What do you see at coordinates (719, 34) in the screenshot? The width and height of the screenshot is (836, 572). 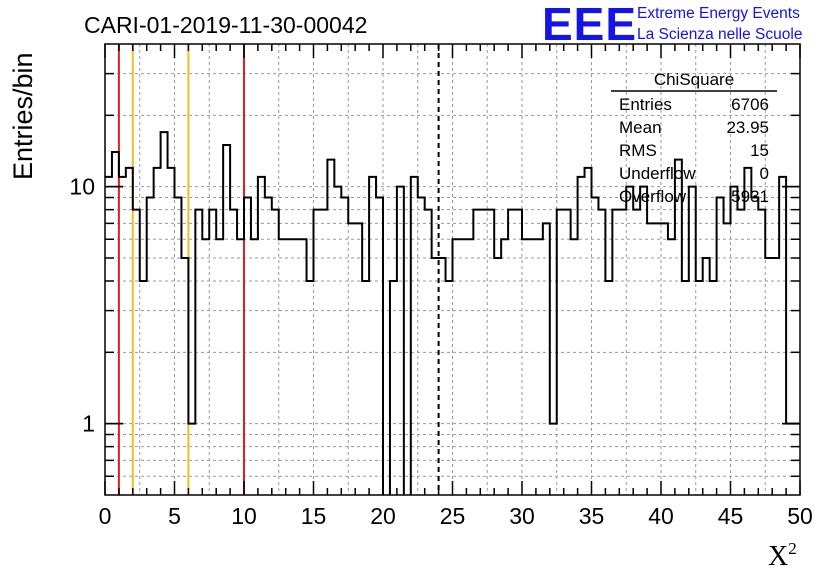 I see `eee-logo-line2: La Scienza nelle Scuole` at bounding box center [719, 34].